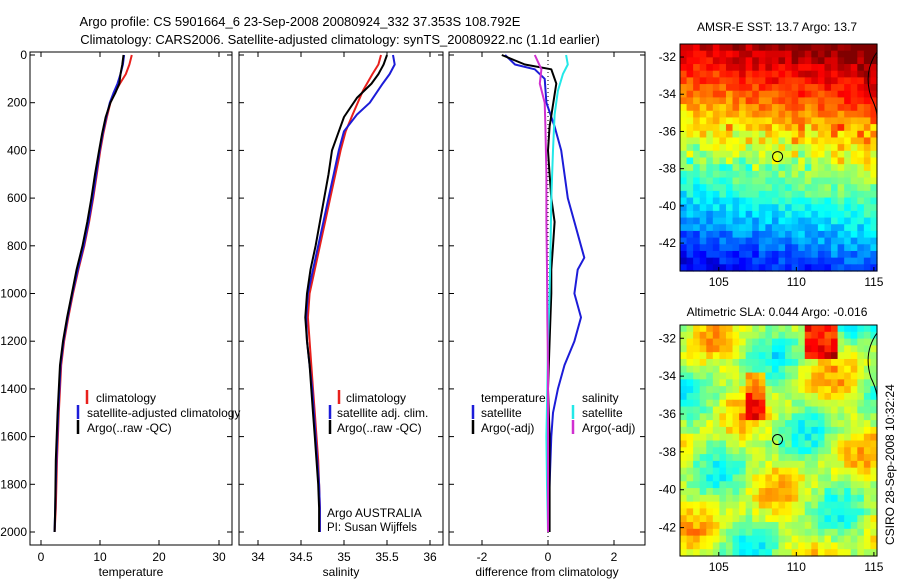 This screenshot has width=900, height=580. What do you see at coordinates (13, 389) in the screenshot?
I see `depth-tick-label: 1400` at bounding box center [13, 389].